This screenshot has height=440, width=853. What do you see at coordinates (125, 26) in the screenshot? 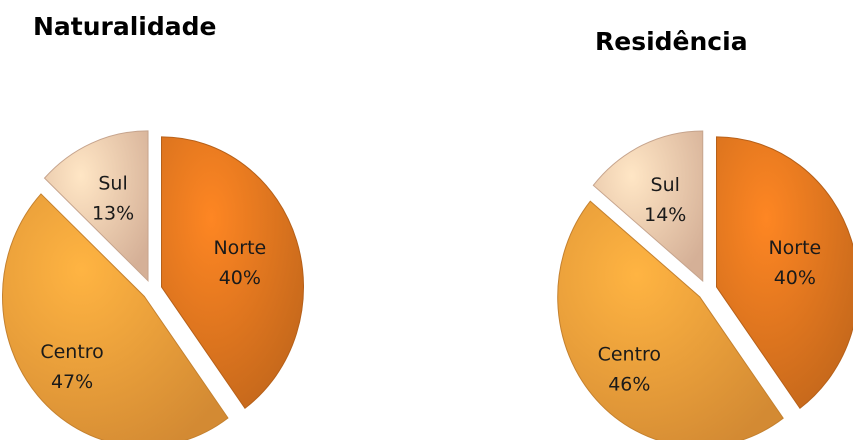
I see `chart-title-naturalidade: Naturalidade` at bounding box center [125, 26].